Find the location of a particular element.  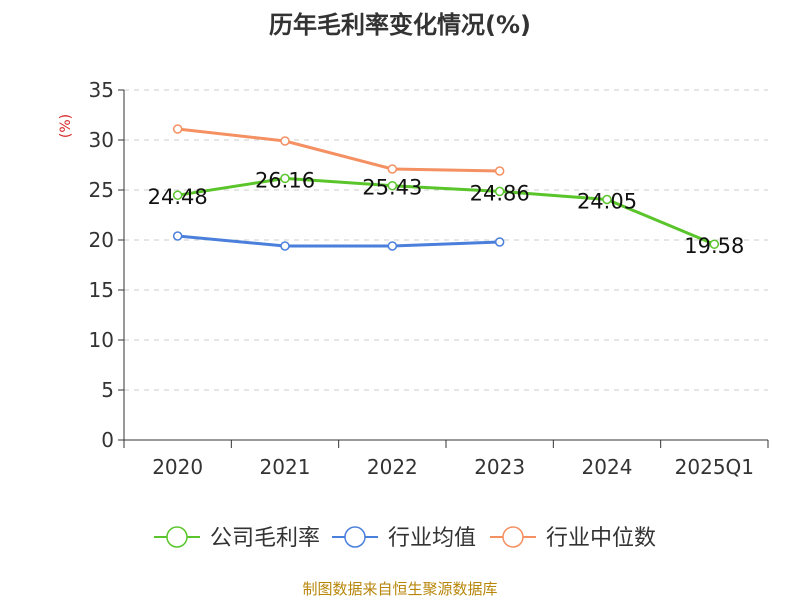

y-tick-label: 0 is located at coordinates (107, 440).